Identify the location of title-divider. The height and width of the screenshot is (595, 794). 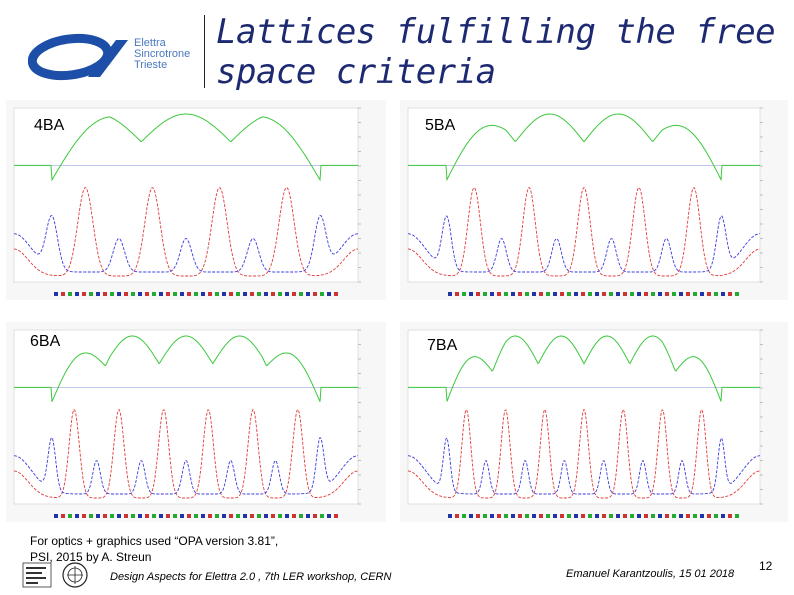
(204, 51).